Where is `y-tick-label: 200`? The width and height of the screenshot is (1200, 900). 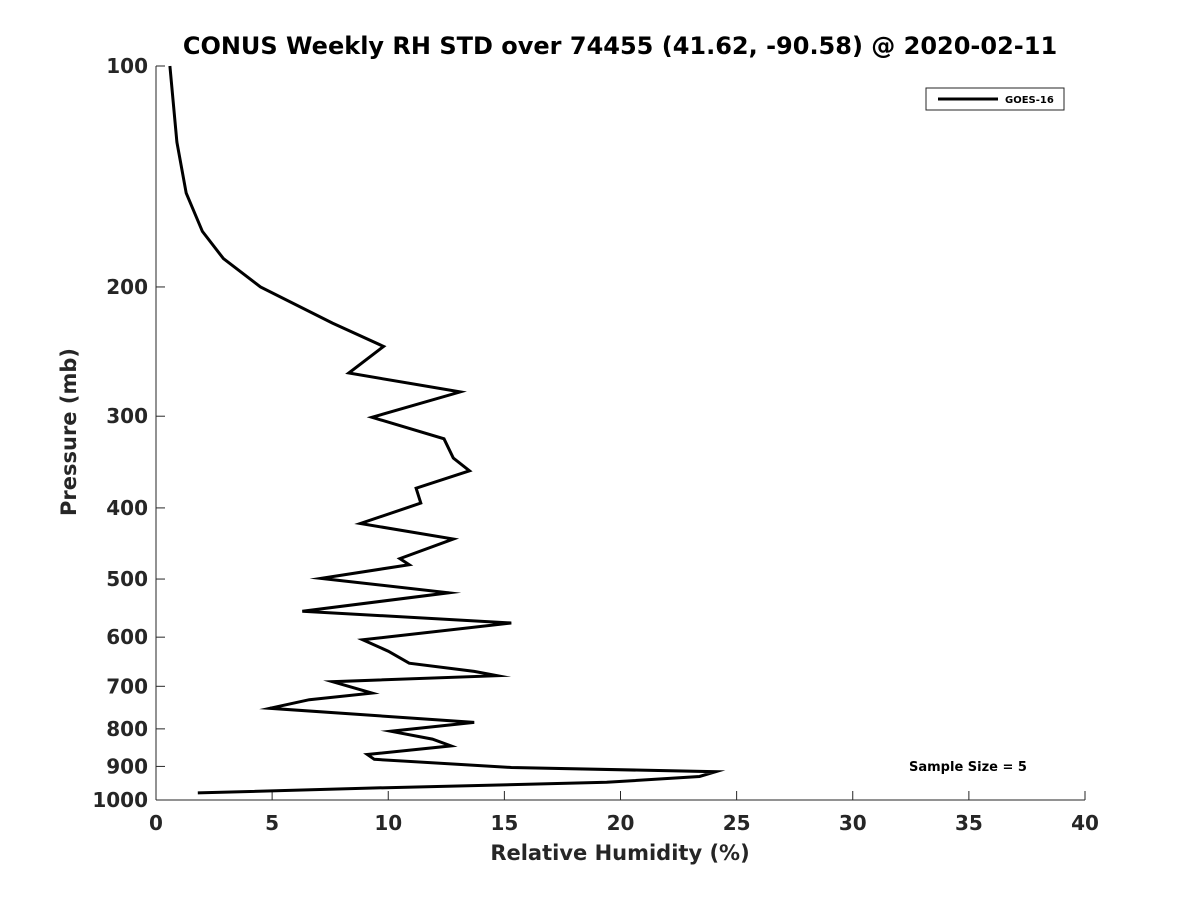
y-tick-label: 200 is located at coordinates (127, 287).